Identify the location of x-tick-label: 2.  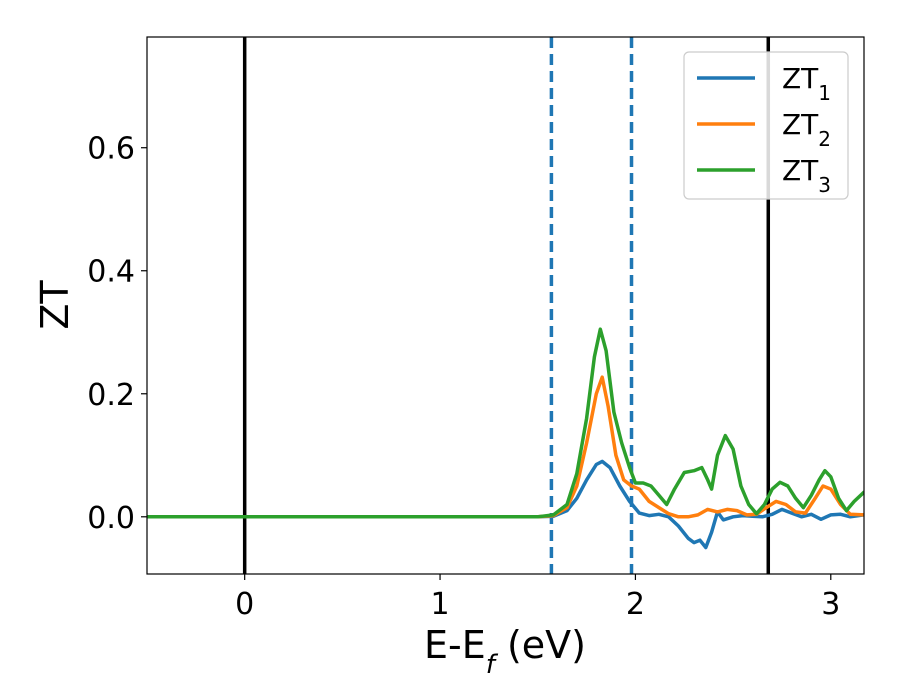
(635, 604).